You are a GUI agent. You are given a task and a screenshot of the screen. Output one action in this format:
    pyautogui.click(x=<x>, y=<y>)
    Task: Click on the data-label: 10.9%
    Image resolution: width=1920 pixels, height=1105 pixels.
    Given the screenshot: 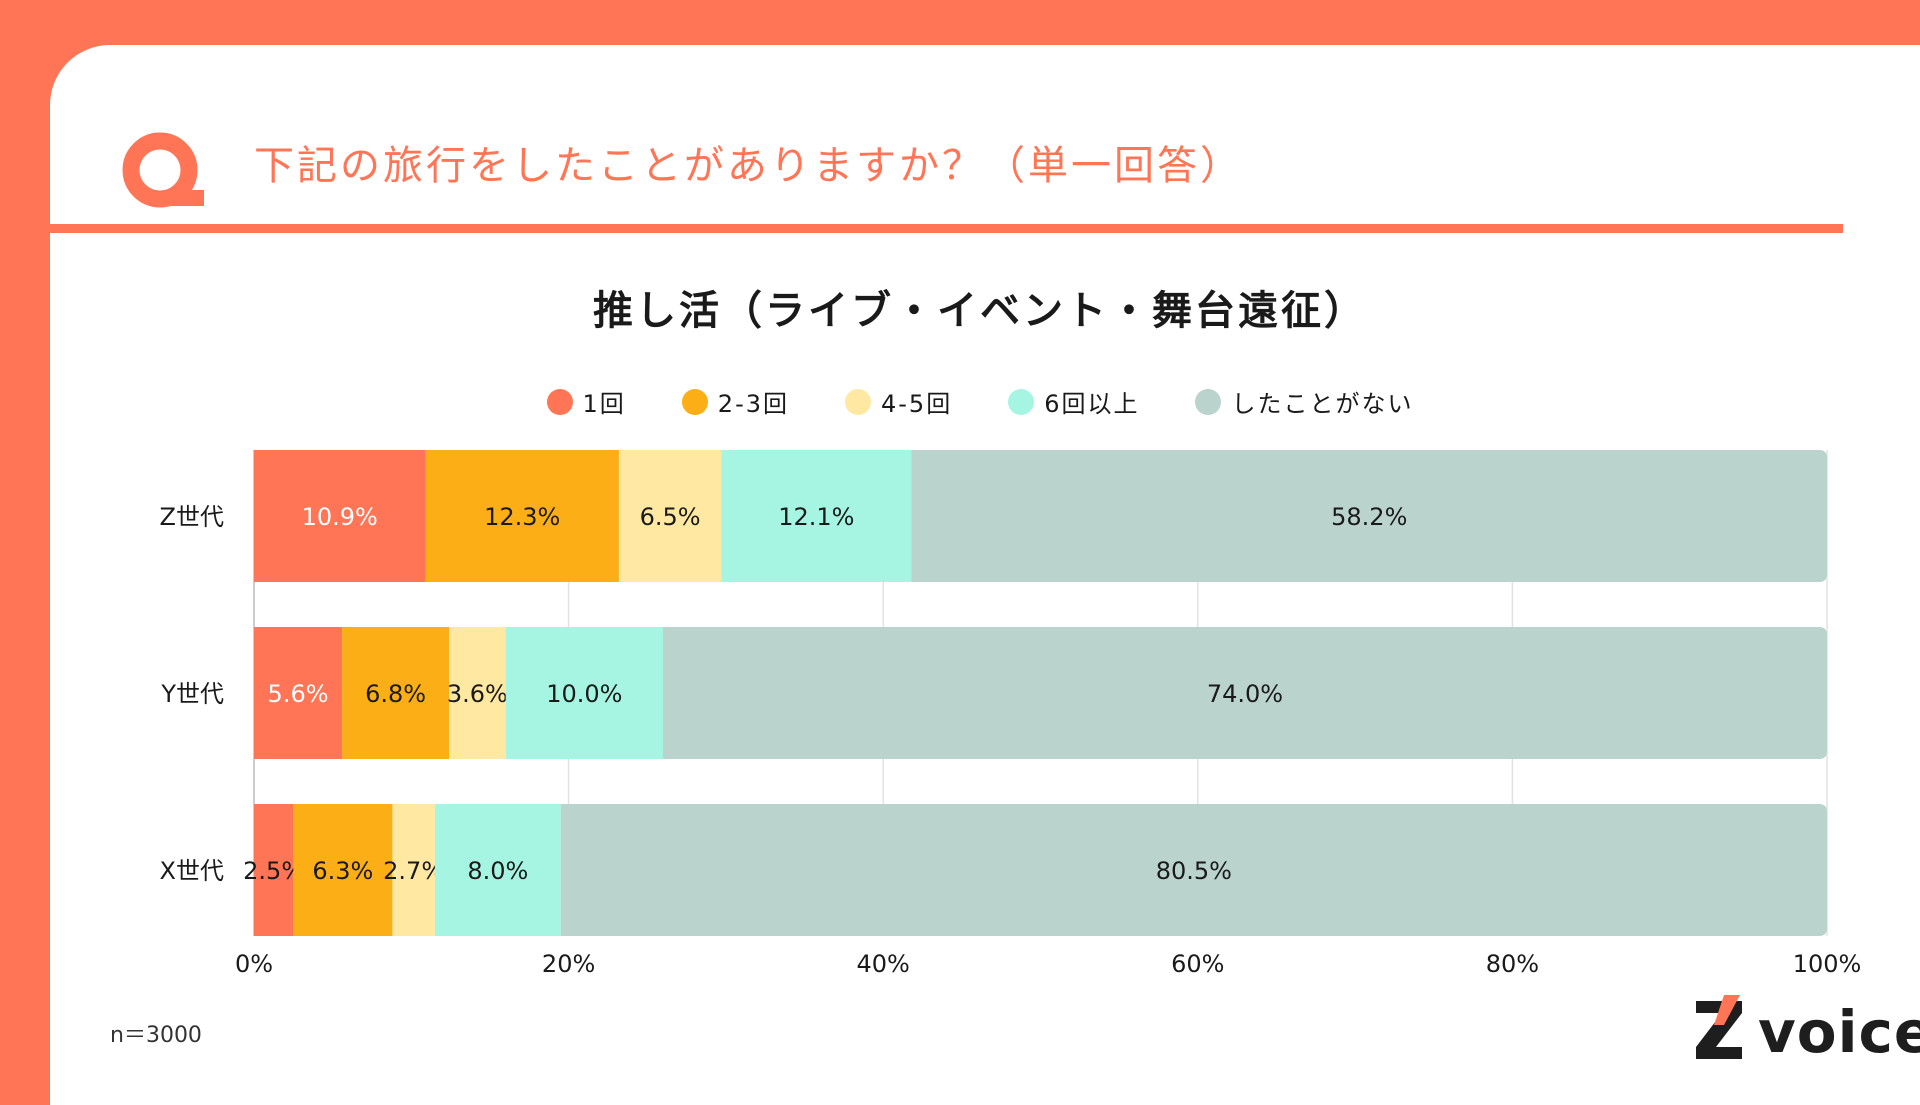 What is the action you would take?
    pyautogui.click(x=340, y=517)
    